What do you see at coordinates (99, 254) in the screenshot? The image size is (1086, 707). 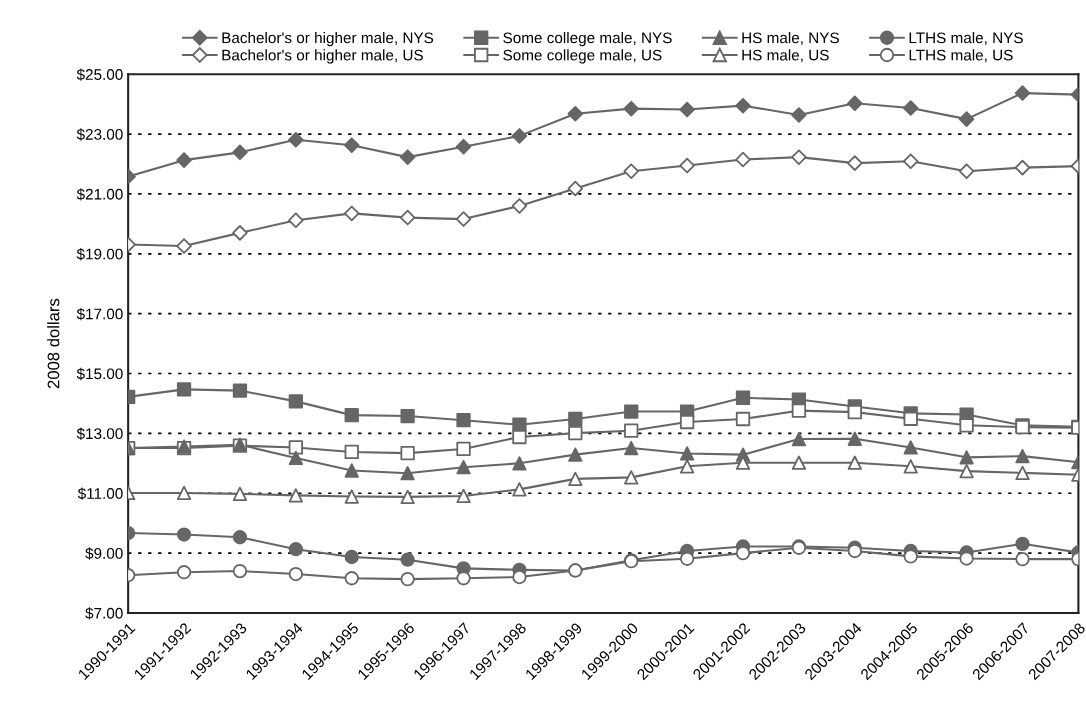 I see `y-tick-label: $19.00` at bounding box center [99, 254].